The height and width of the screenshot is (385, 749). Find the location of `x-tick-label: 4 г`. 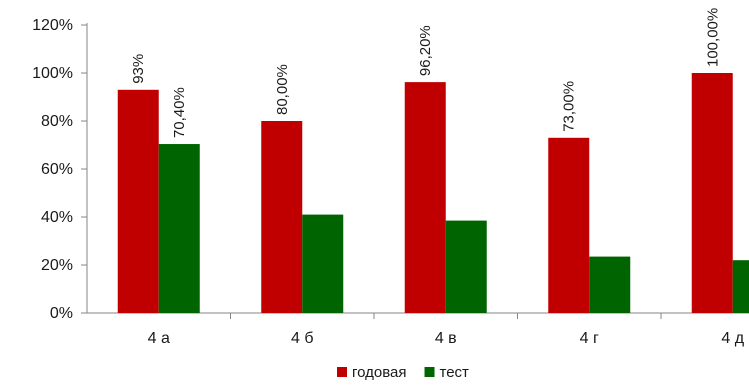

x-tick-label: 4 г is located at coordinates (589, 338).